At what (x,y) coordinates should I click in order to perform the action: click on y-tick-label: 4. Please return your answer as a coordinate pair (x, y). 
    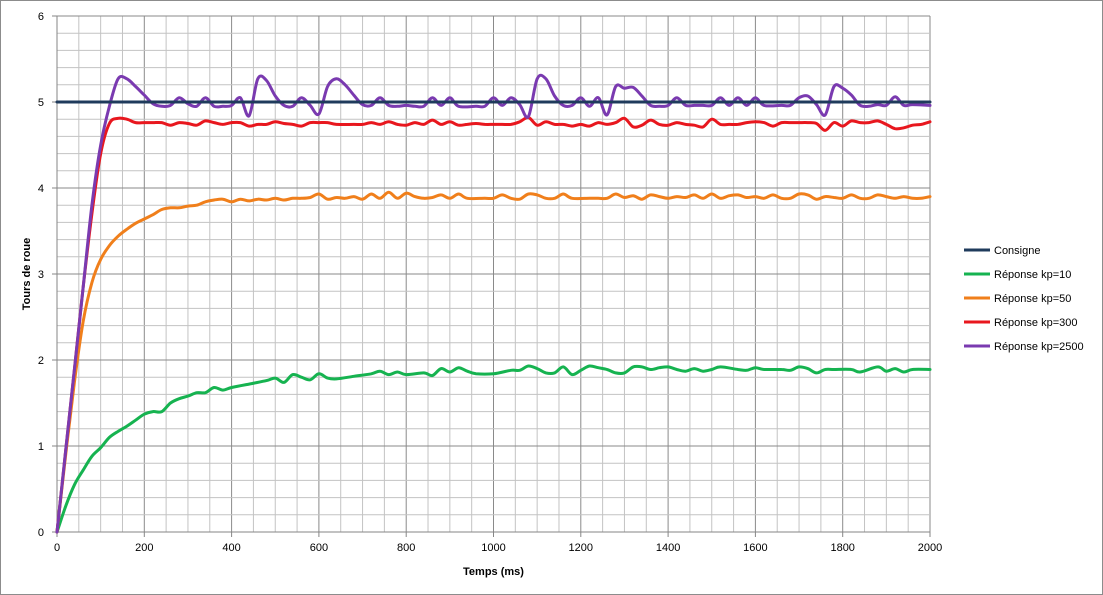
    Looking at the image, I should click on (41, 189).